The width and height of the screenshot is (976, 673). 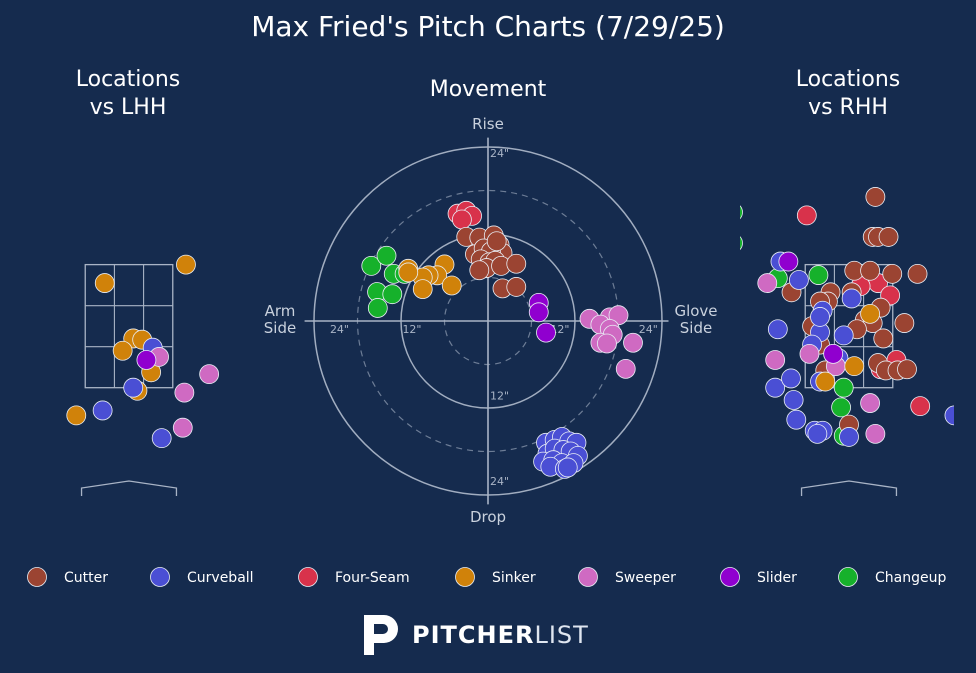 I want to click on label-rise: Rise, so click(x=488, y=124).